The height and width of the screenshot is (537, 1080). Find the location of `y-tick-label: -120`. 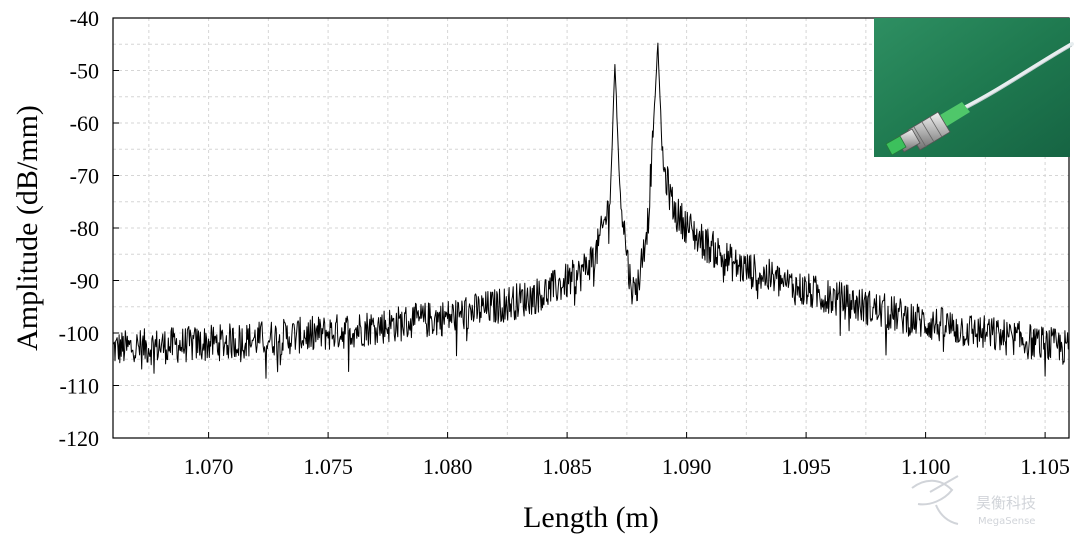

y-tick-label: -120 is located at coordinates (79, 438).